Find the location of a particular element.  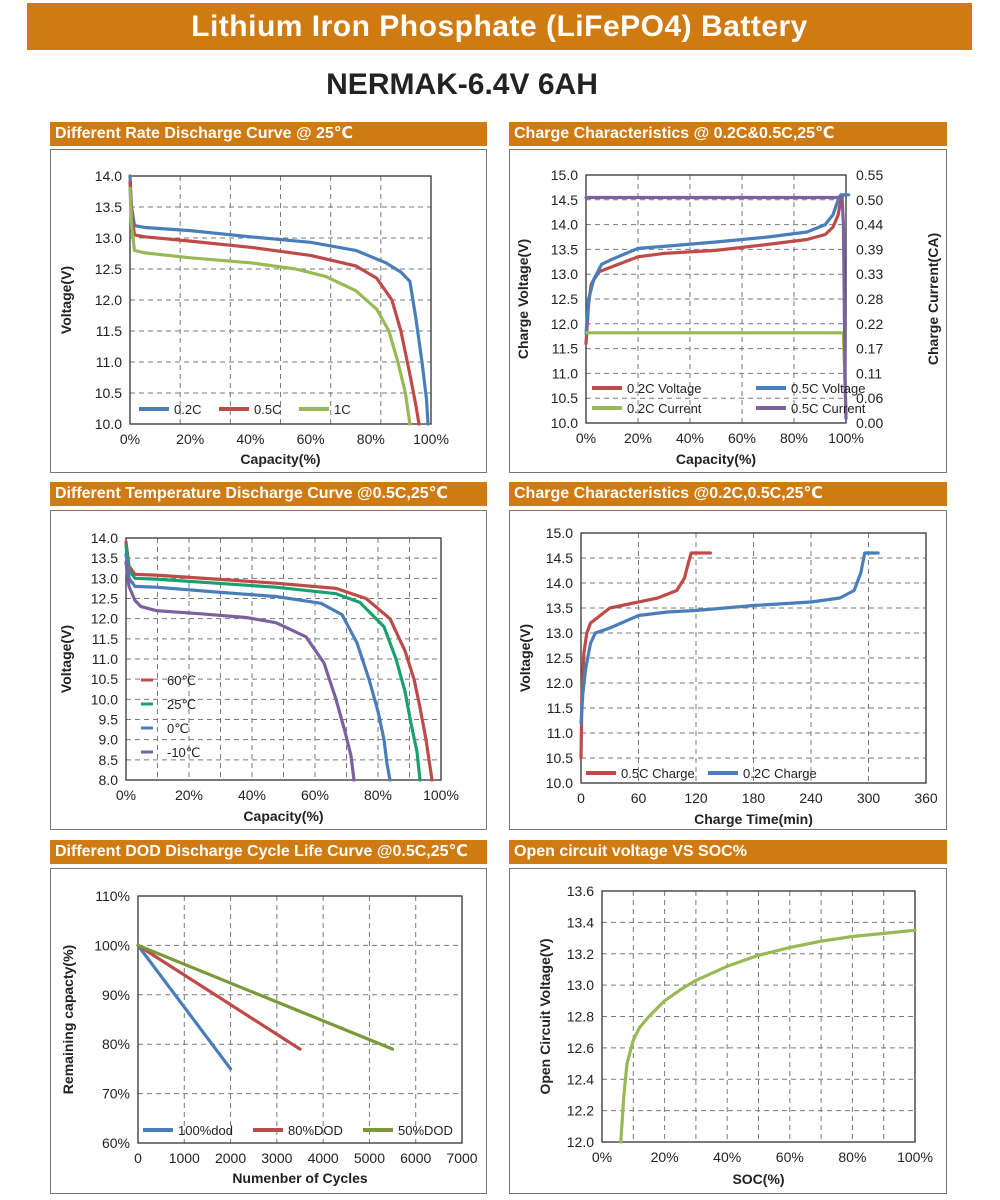

y2-tick-label: 0.50 is located at coordinates (869, 200).